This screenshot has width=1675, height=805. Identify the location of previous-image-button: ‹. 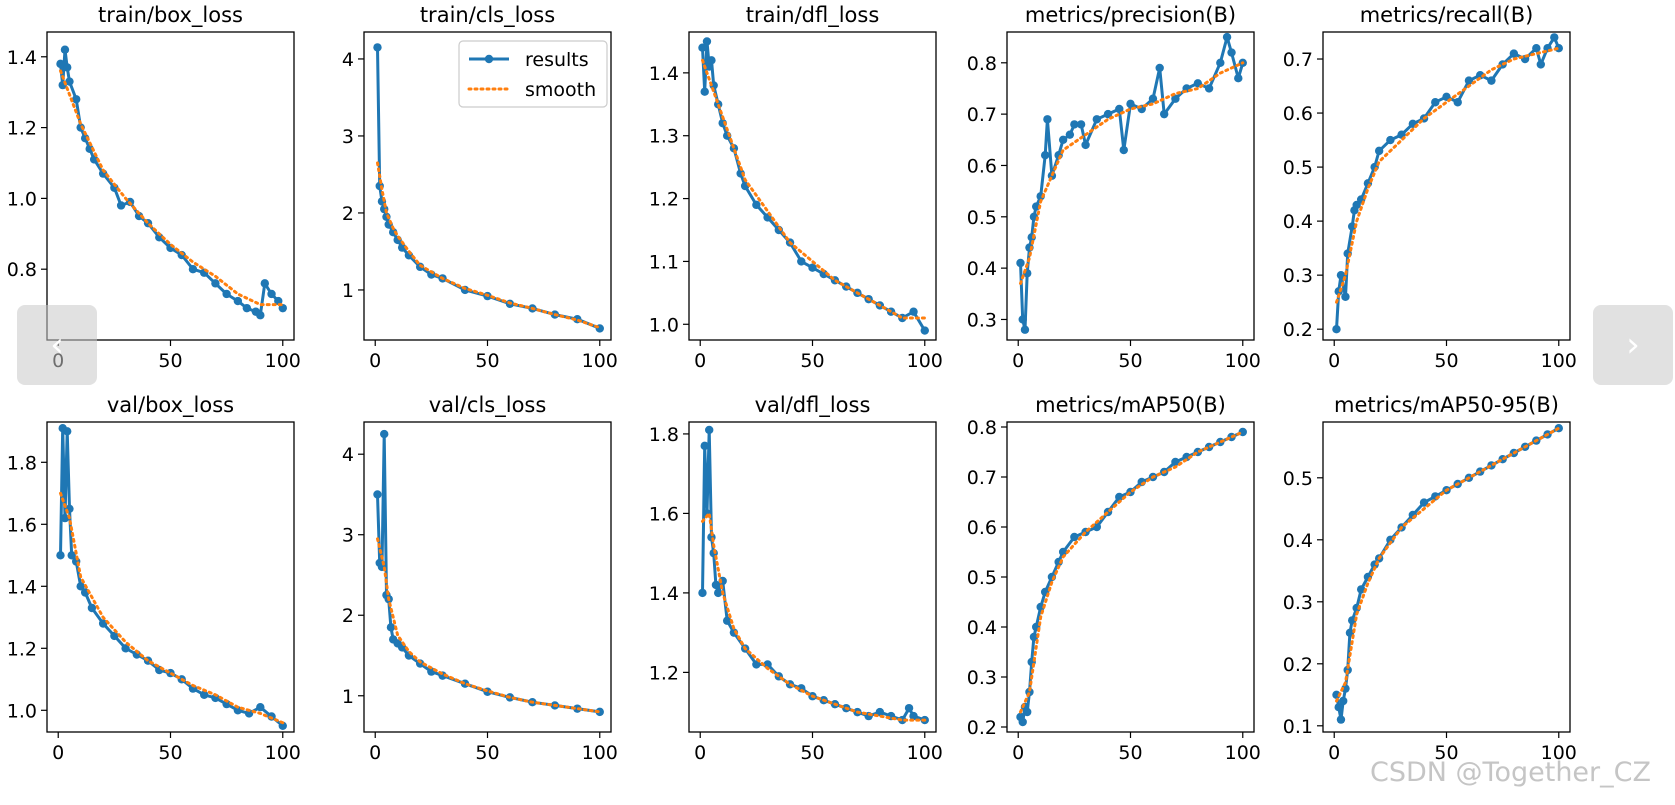
(57, 345).